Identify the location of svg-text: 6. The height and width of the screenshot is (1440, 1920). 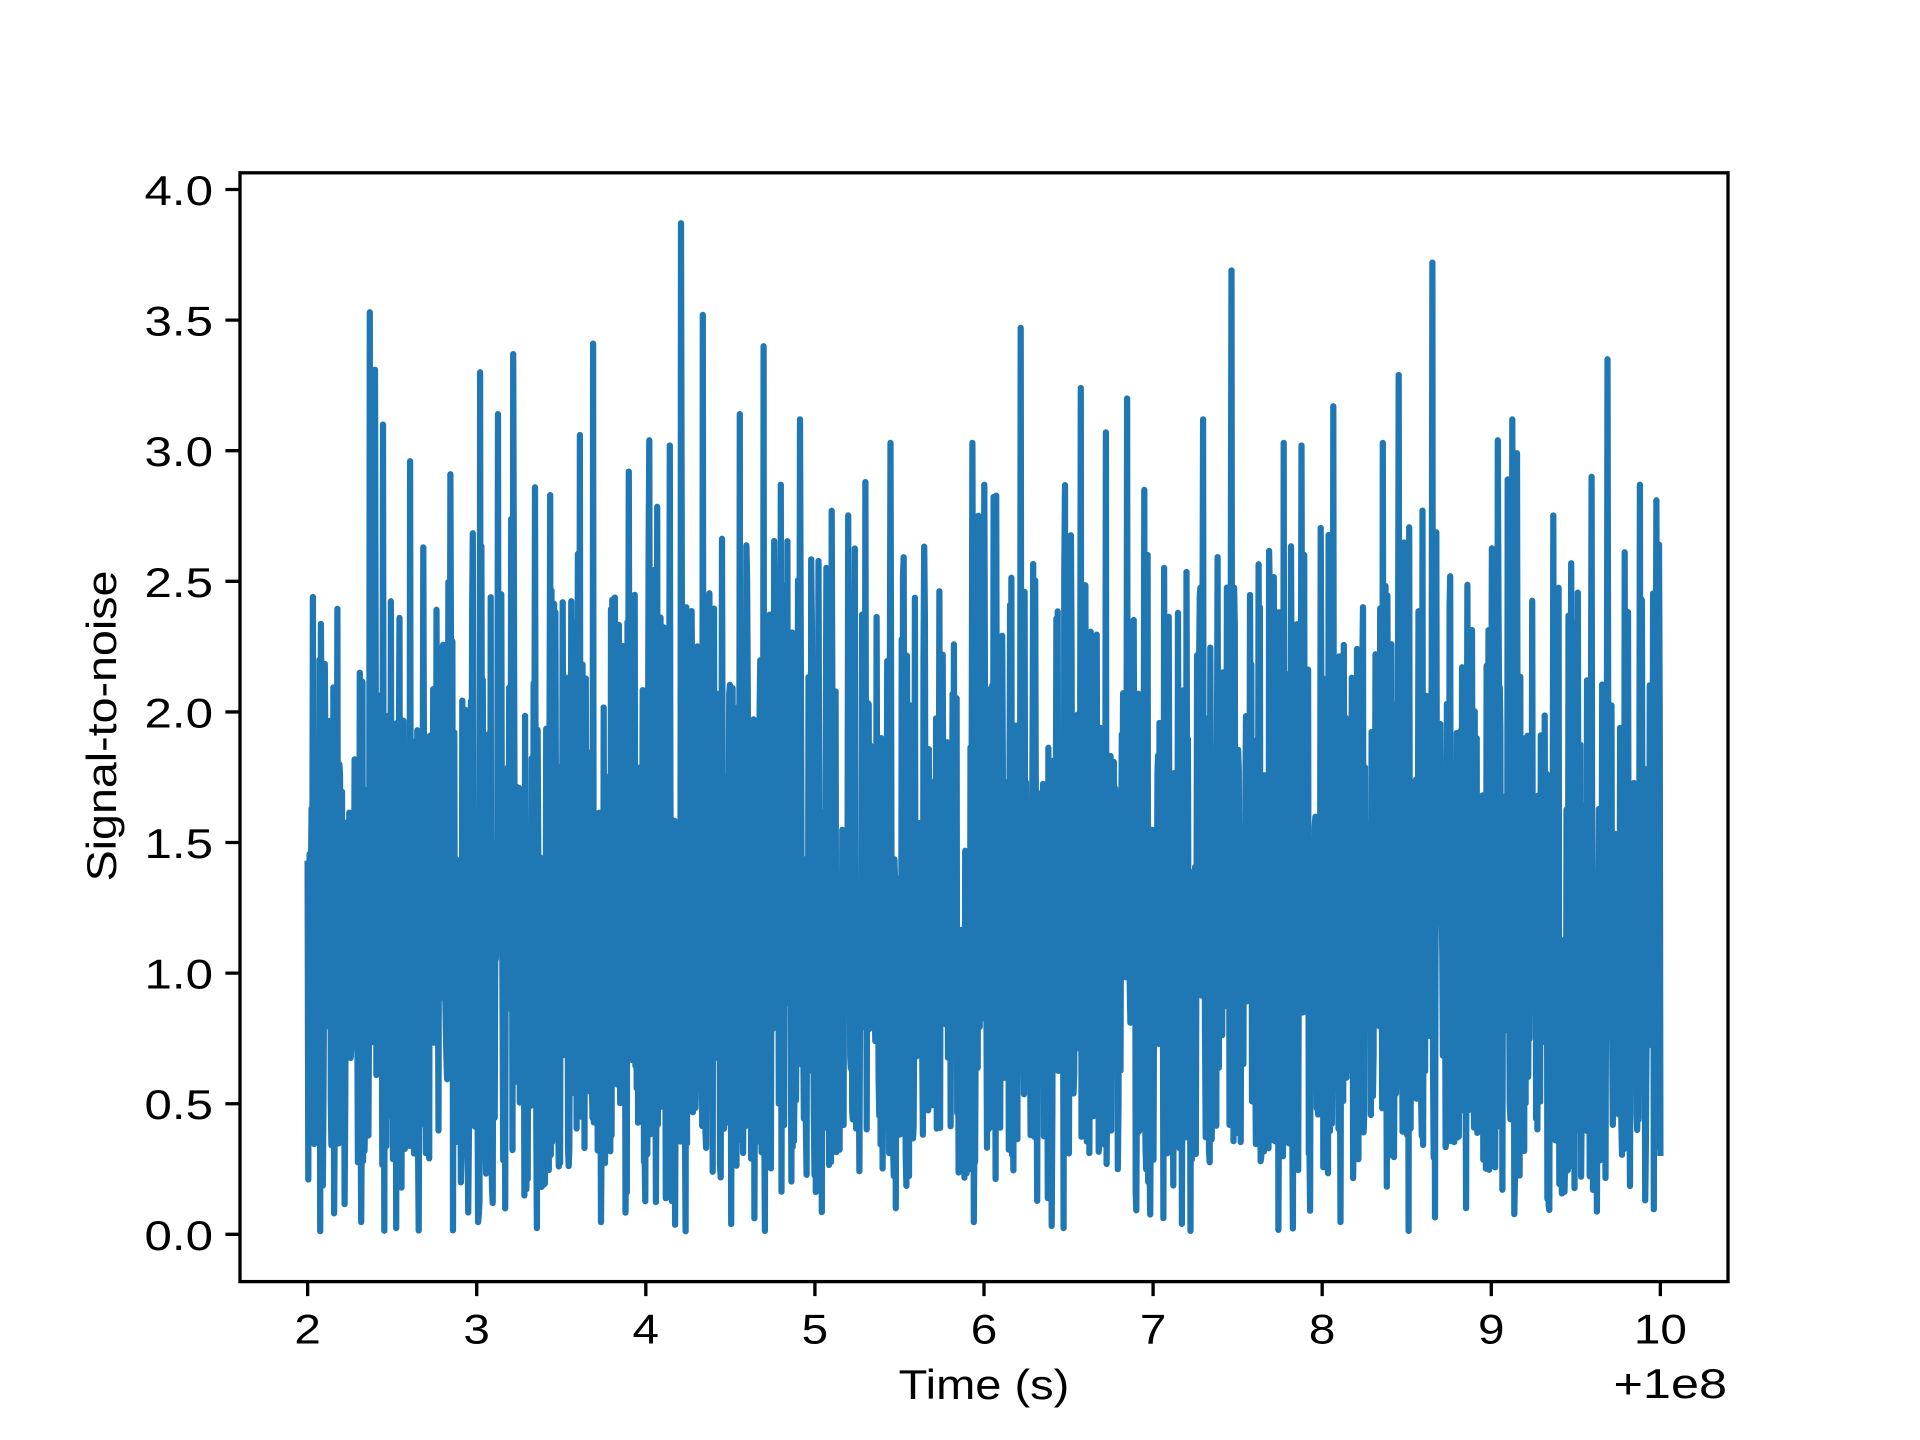
(984, 1329).